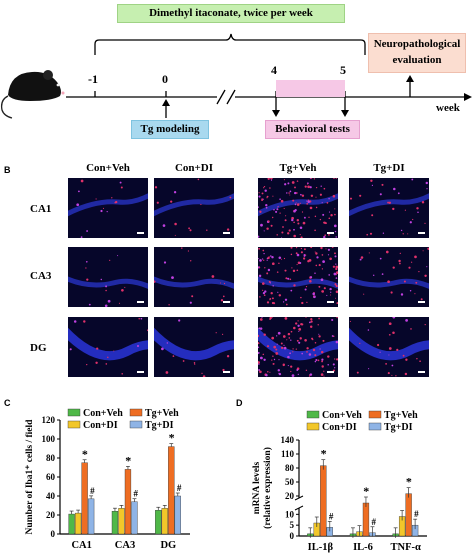  What do you see at coordinates (405, 547) in the screenshot?
I see `x-tick-label: TNF-α` at bounding box center [405, 547].